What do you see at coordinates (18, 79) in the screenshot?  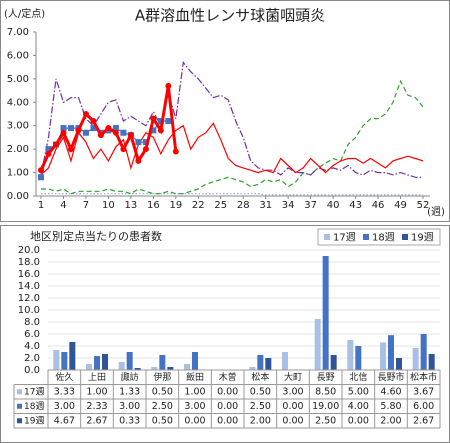 I see `y-tick-label: 5.00` at bounding box center [18, 79].